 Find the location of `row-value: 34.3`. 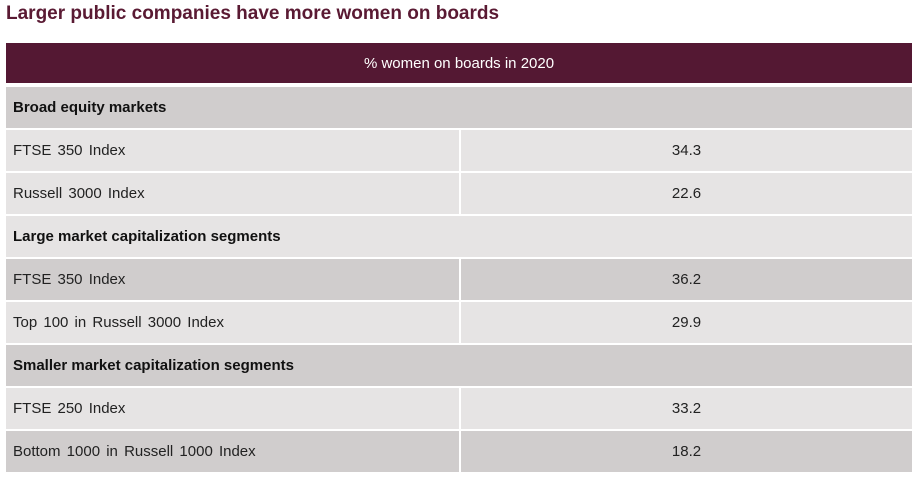

row-value: 34.3 is located at coordinates (686, 150).